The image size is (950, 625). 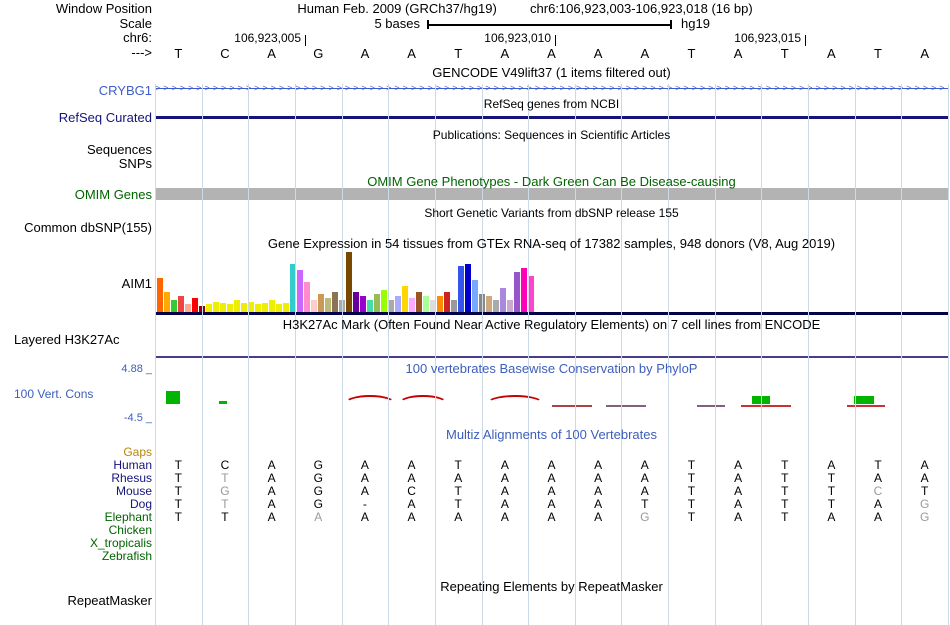 What do you see at coordinates (133, 491) in the screenshot?
I see `multiz-species-label-mouse: Mouse` at bounding box center [133, 491].